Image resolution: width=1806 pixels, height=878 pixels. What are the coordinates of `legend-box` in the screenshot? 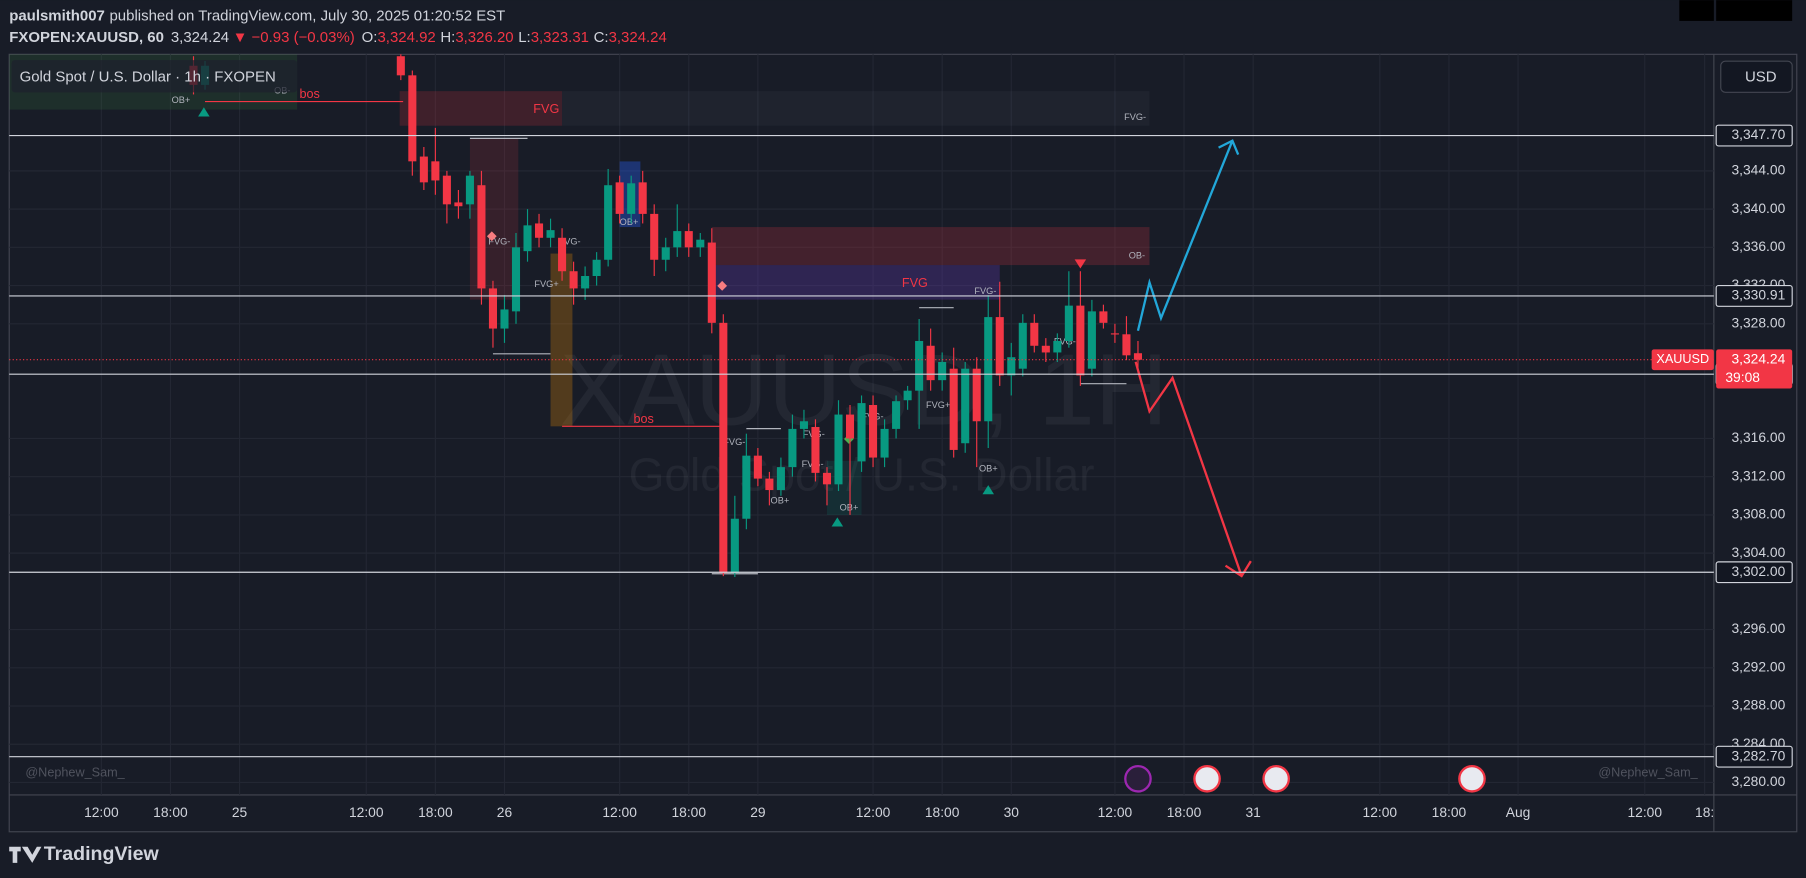 It's located at (154, 76).